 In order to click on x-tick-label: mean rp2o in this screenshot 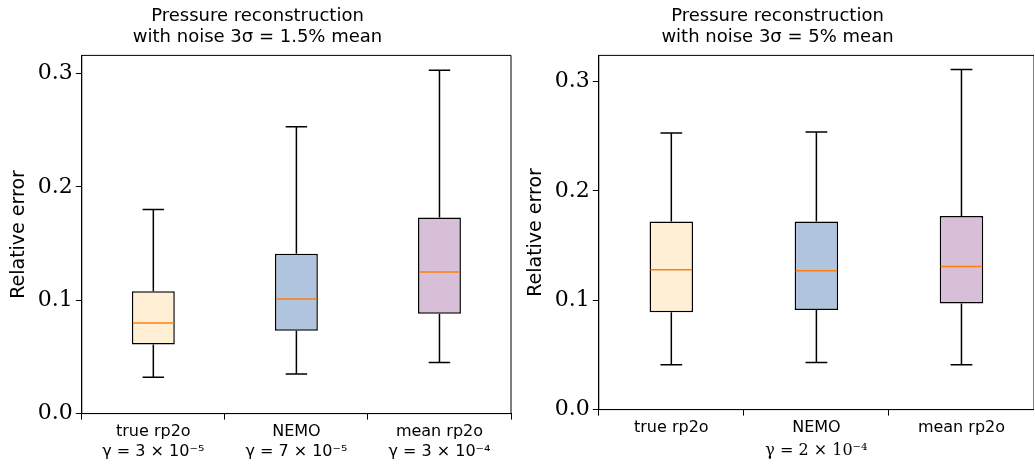, I will do `click(961, 427)`.